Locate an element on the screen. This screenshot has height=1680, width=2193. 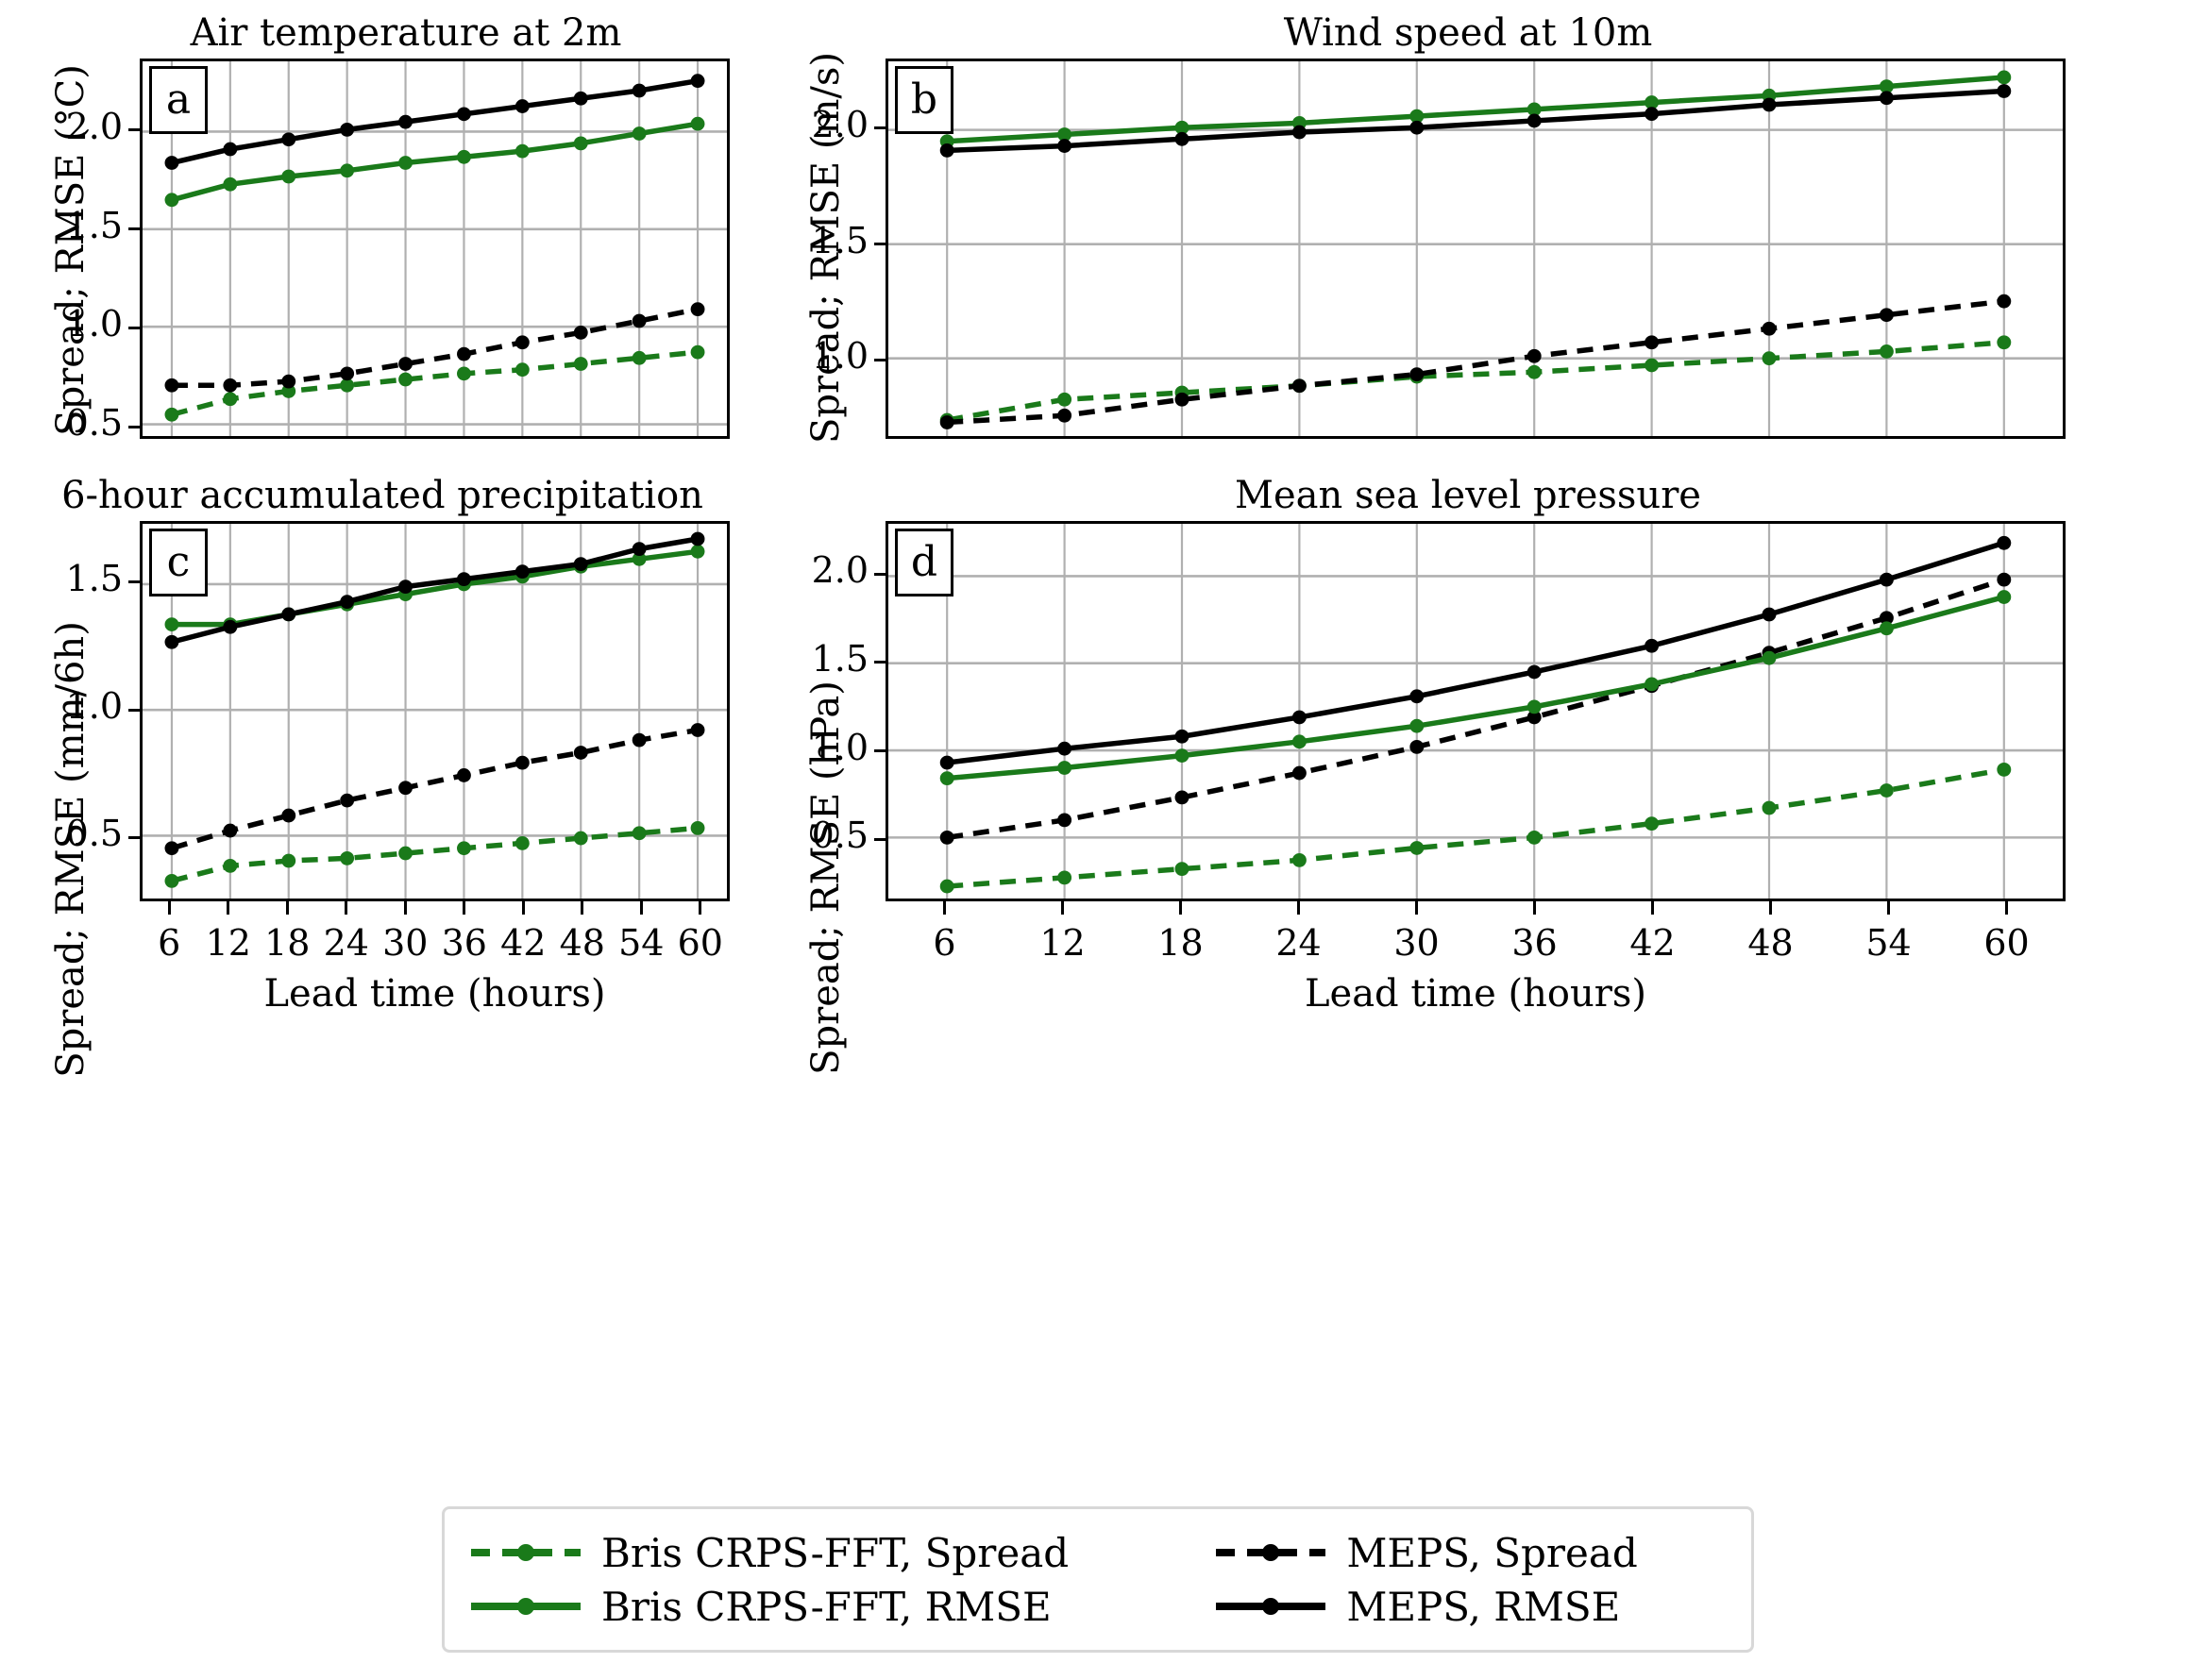
legend-swatch-meps-spread is located at coordinates (1271, 1552).